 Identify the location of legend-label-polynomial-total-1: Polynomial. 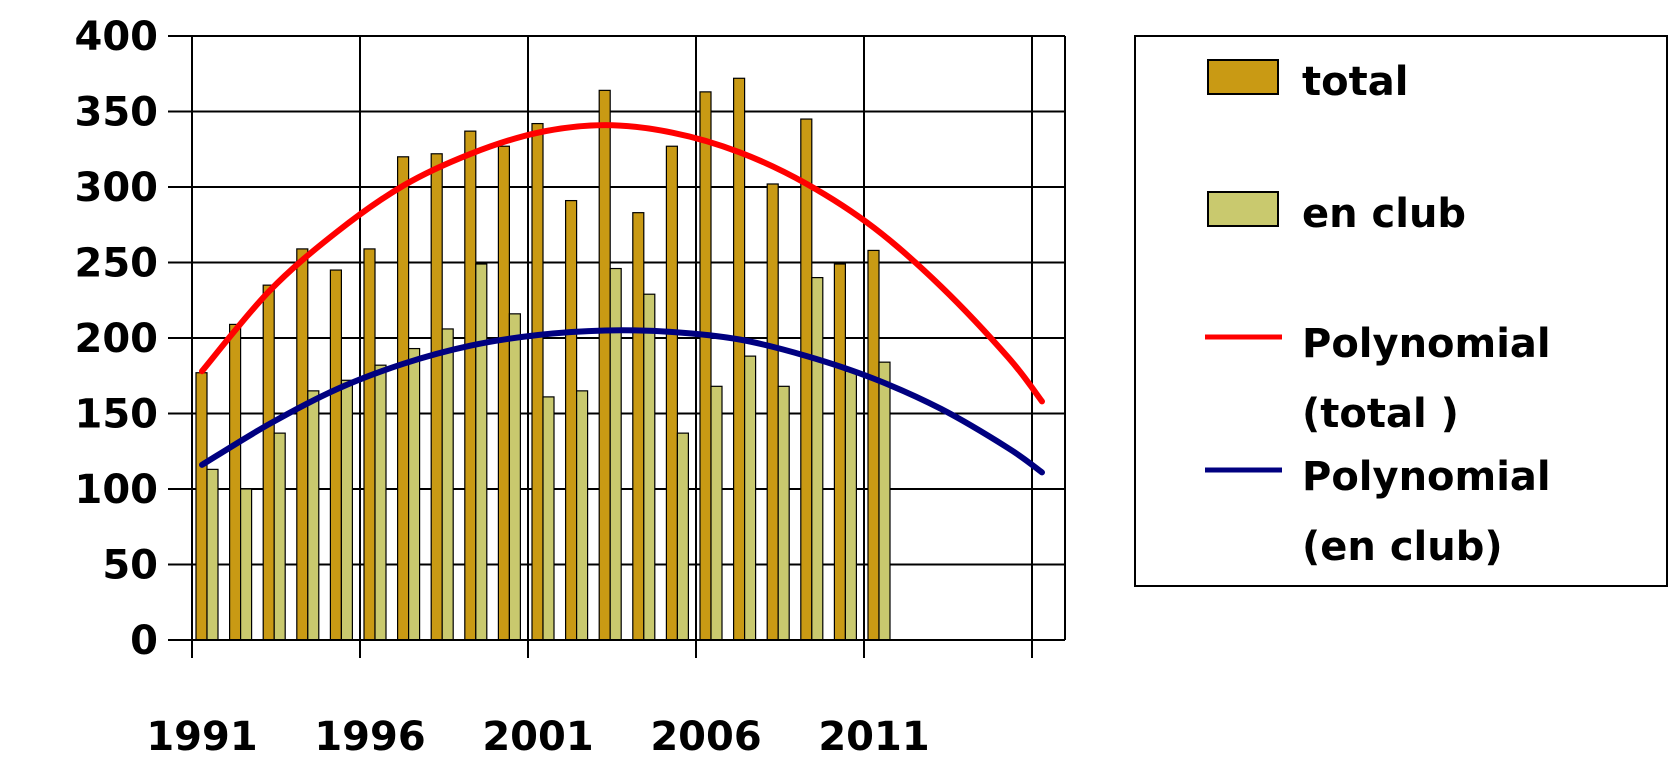
(1426, 344).